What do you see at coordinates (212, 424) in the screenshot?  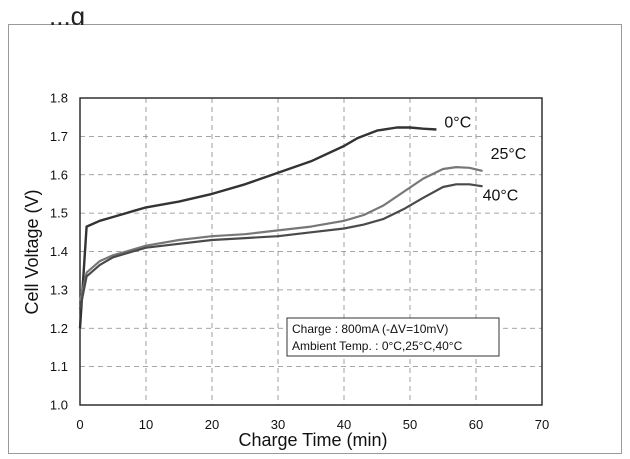 I see `x-tick-label: 20` at bounding box center [212, 424].